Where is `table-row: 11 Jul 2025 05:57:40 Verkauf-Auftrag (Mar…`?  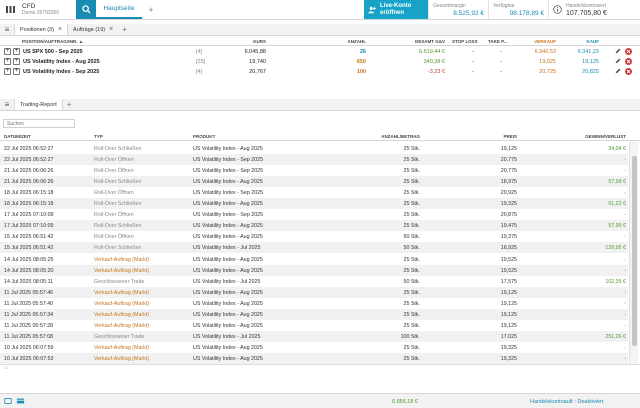 table-row: 11 Jul 2025 05:57:40 Verkauf-Auftrag (Mar… is located at coordinates (314, 303).